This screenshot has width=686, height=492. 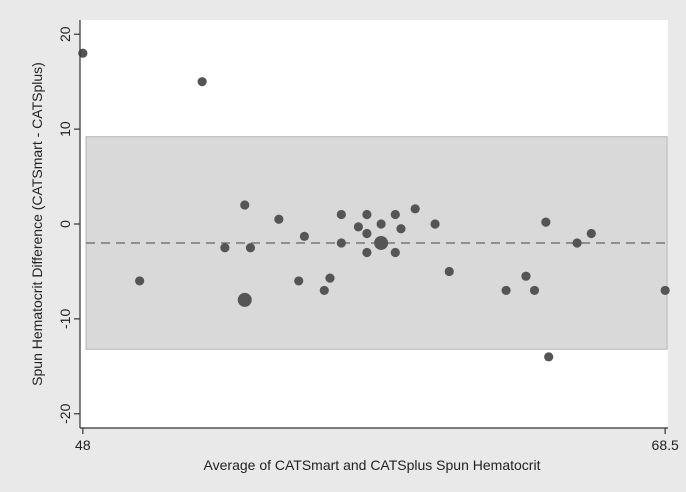 I want to click on x-tick-label: 68.5, so click(x=665, y=445).